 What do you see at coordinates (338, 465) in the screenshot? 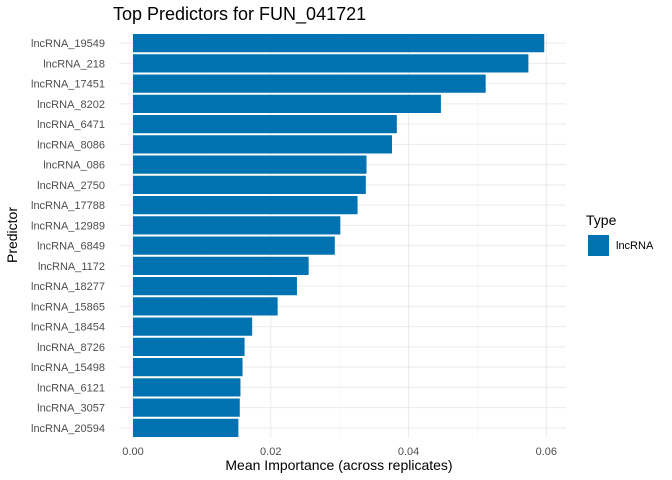
I see `x-axis-title: Mean Importance (across replicates)` at bounding box center [338, 465].